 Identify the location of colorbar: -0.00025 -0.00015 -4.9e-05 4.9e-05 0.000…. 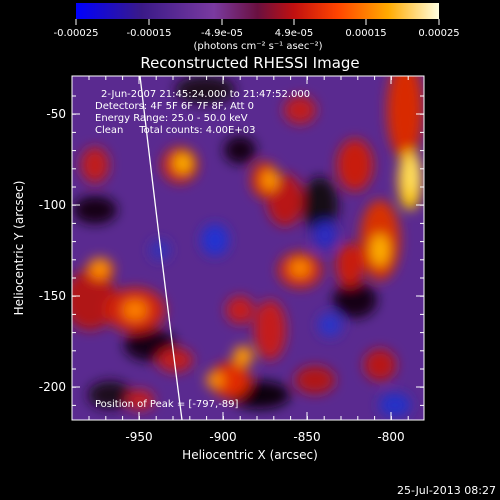
(257, 27).